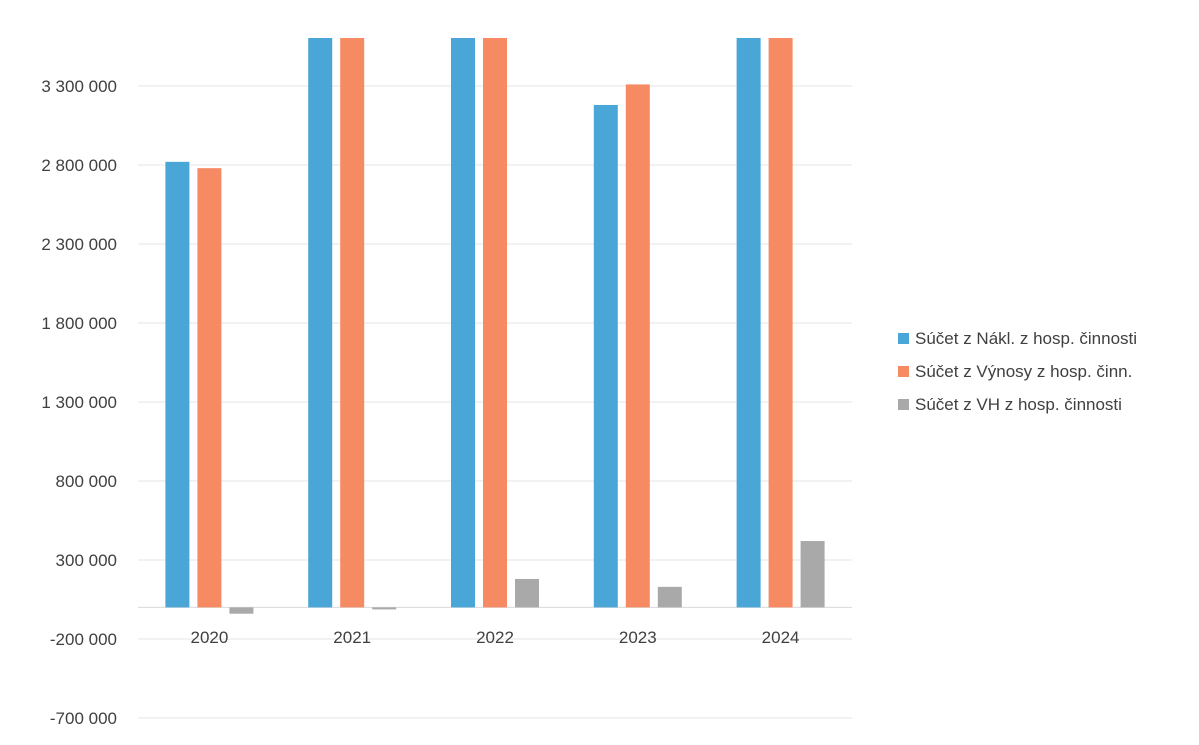 The width and height of the screenshot is (1199, 745). What do you see at coordinates (83, 639) in the screenshot?
I see `y-tick-label: -200 000` at bounding box center [83, 639].